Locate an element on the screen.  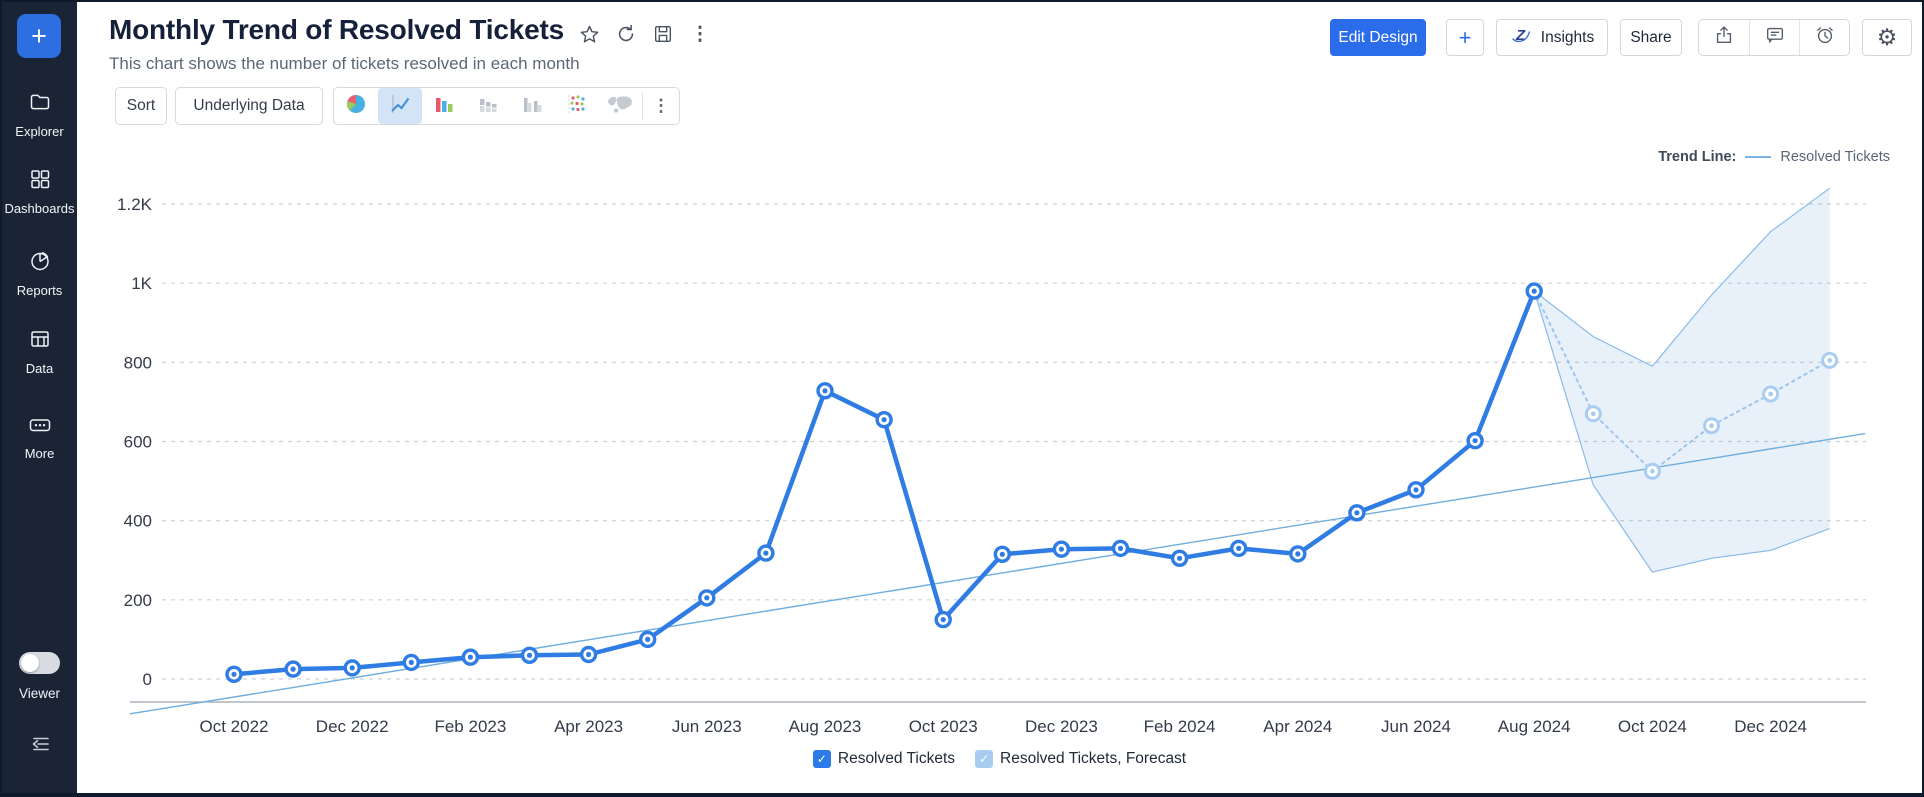
folder-icon is located at coordinates (40, 104).